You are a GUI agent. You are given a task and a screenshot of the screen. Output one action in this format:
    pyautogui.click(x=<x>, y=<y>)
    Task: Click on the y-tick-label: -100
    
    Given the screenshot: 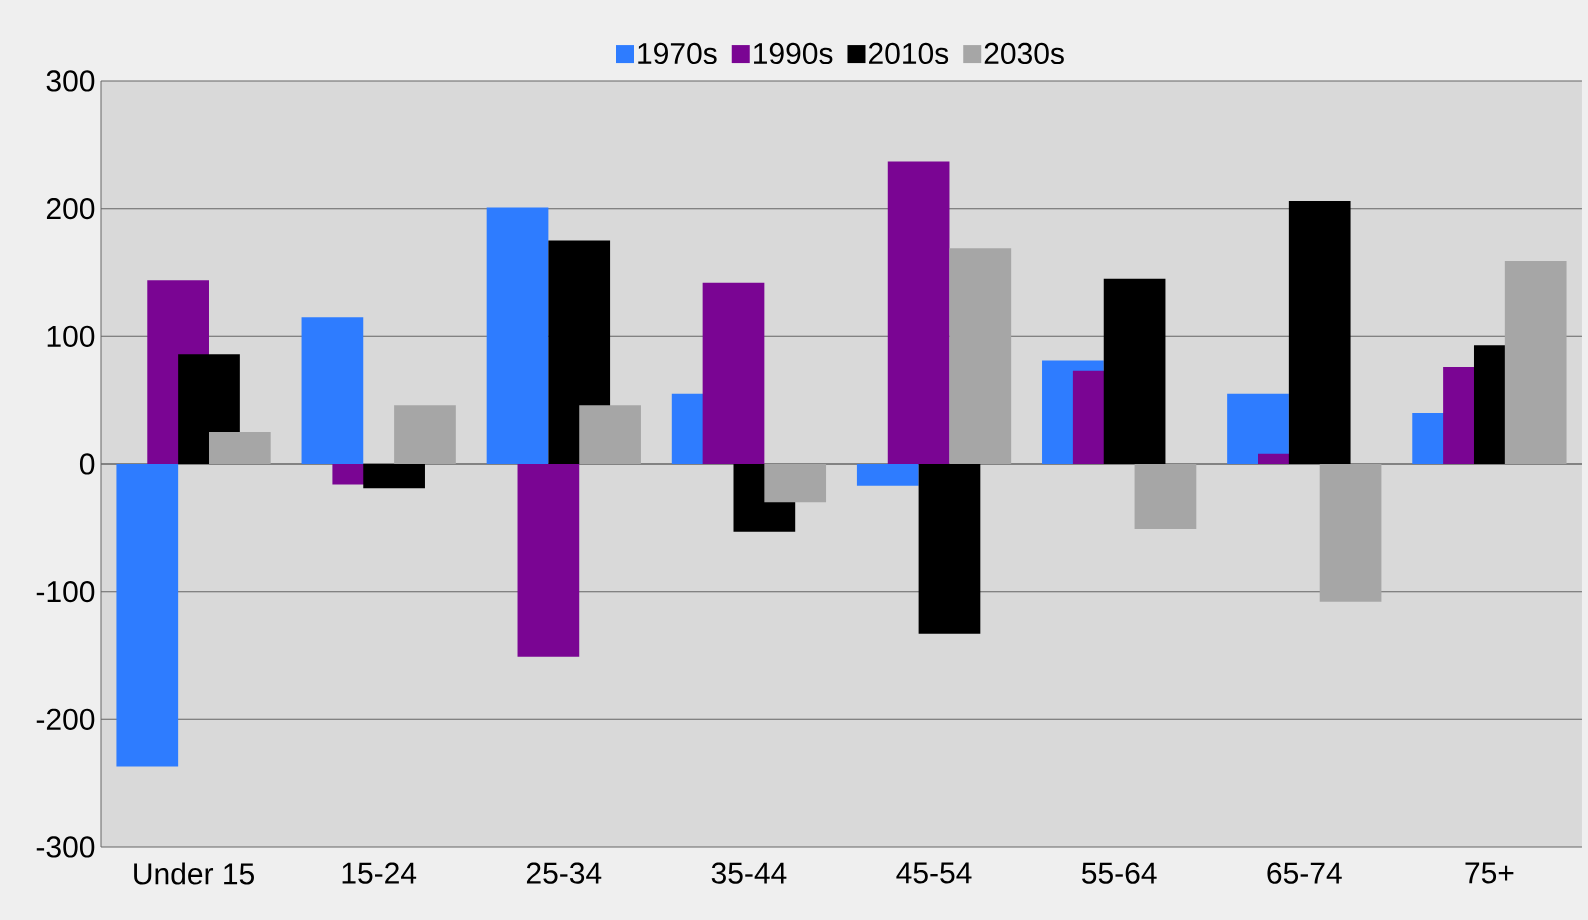 What is the action you would take?
    pyautogui.click(x=65, y=592)
    